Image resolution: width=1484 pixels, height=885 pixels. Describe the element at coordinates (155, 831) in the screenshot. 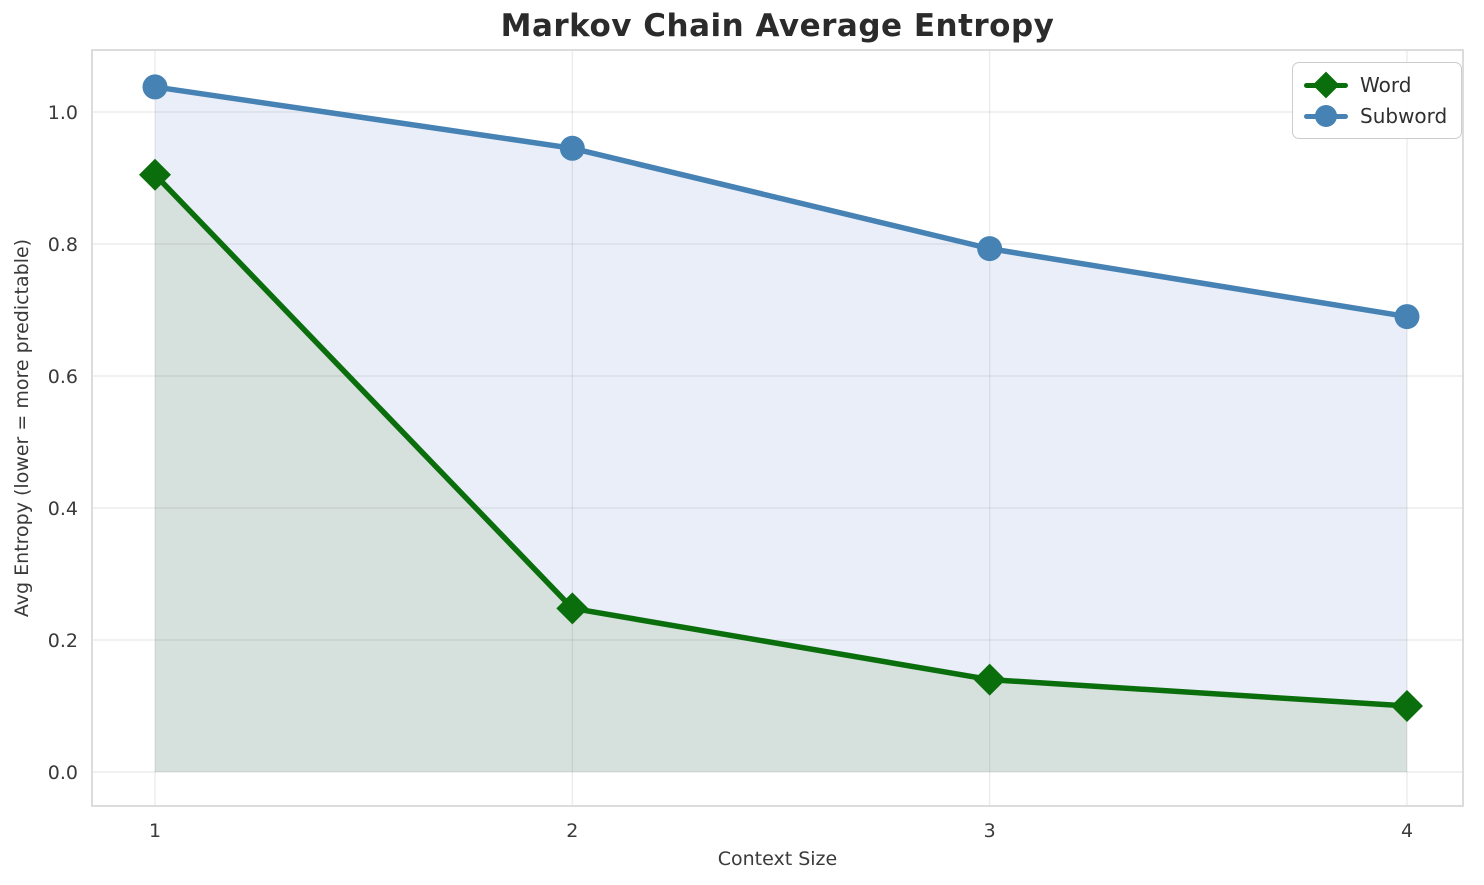

I see `x-tick-label: 1` at that location.